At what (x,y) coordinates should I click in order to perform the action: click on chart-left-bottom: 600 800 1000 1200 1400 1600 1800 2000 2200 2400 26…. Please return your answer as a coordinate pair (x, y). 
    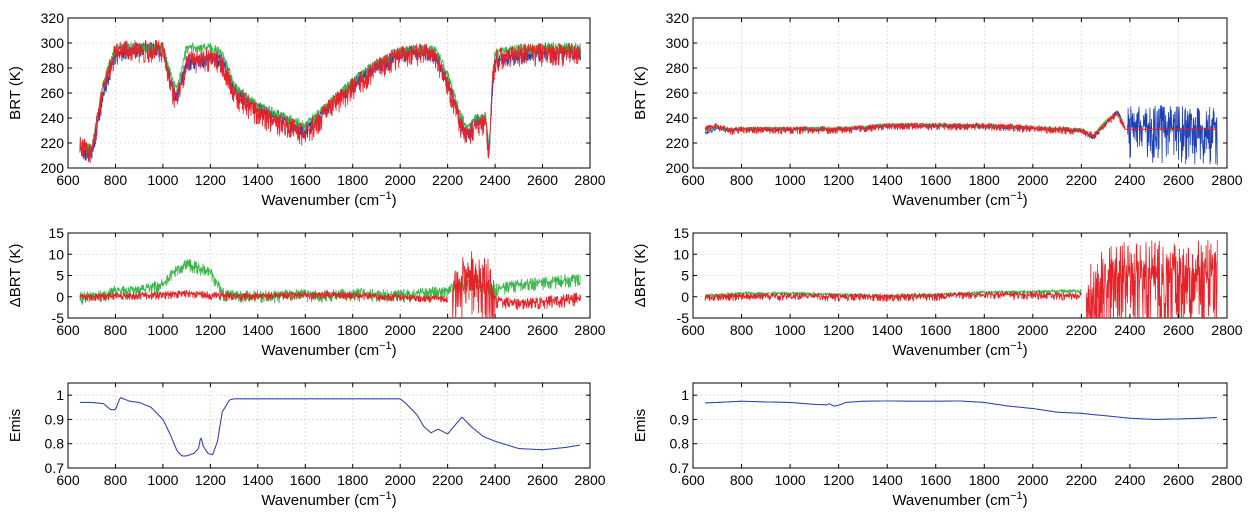
    Looking at the image, I should click on (306, 445).